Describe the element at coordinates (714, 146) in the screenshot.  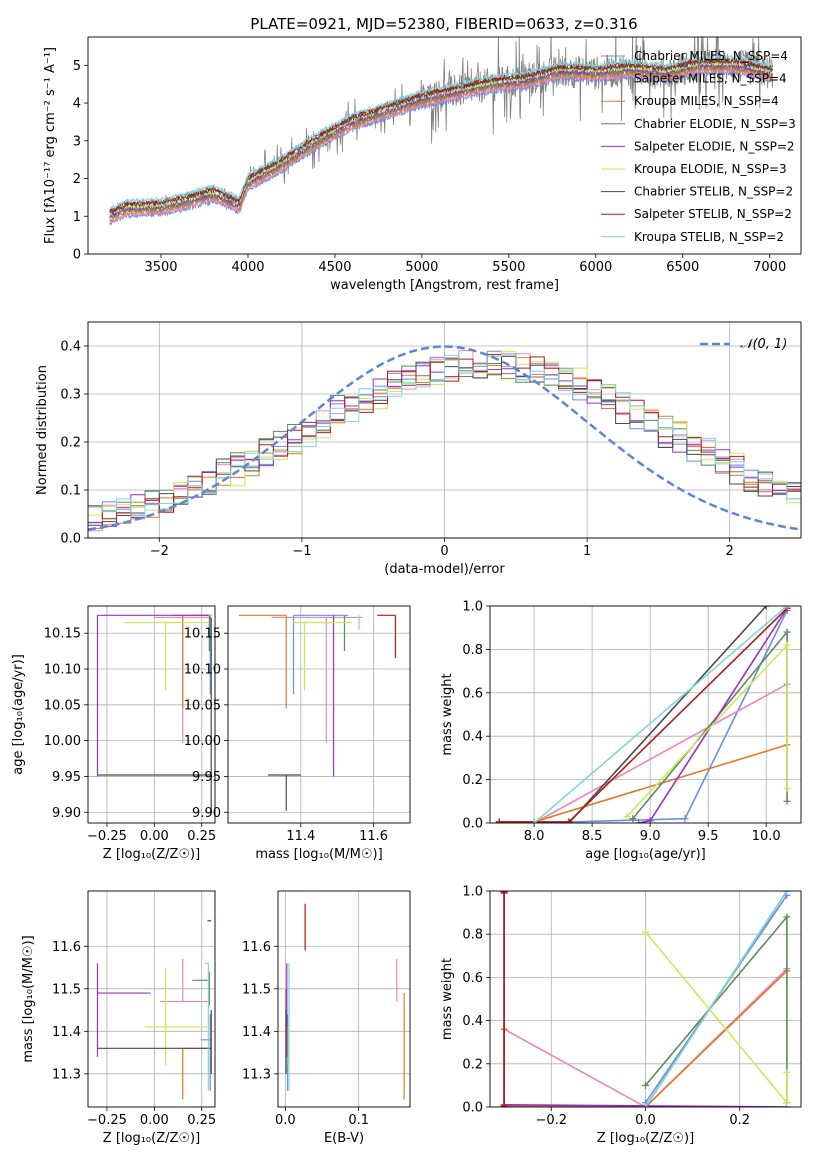
I see `legend-entry-salpeter_elodie: Salpeter ELODIE, N_SSP=2` at that location.